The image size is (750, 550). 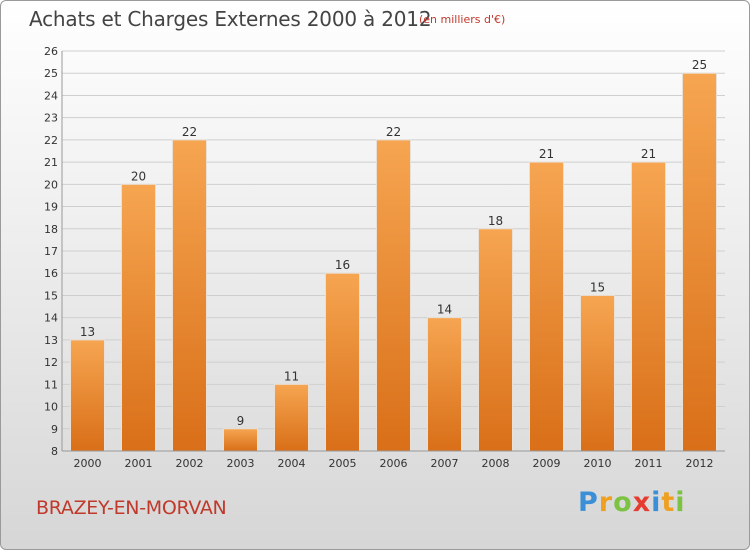 I want to click on logo-letter: t, so click(x=668, y=502).